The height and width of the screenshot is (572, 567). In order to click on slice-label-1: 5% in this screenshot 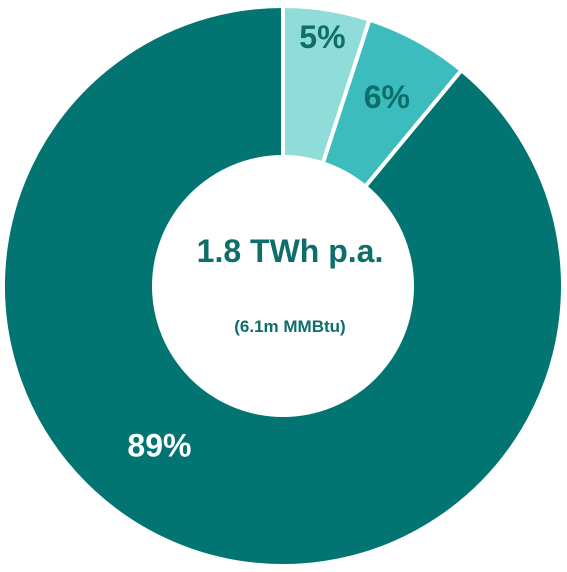, I will do `click(322, 37)`.